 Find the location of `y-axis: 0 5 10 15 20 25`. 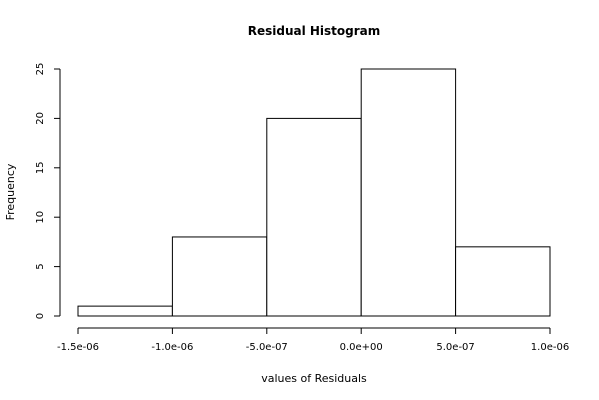

y-axis: 0 5 10 15 20 25 is located at coordinates (48, 191).